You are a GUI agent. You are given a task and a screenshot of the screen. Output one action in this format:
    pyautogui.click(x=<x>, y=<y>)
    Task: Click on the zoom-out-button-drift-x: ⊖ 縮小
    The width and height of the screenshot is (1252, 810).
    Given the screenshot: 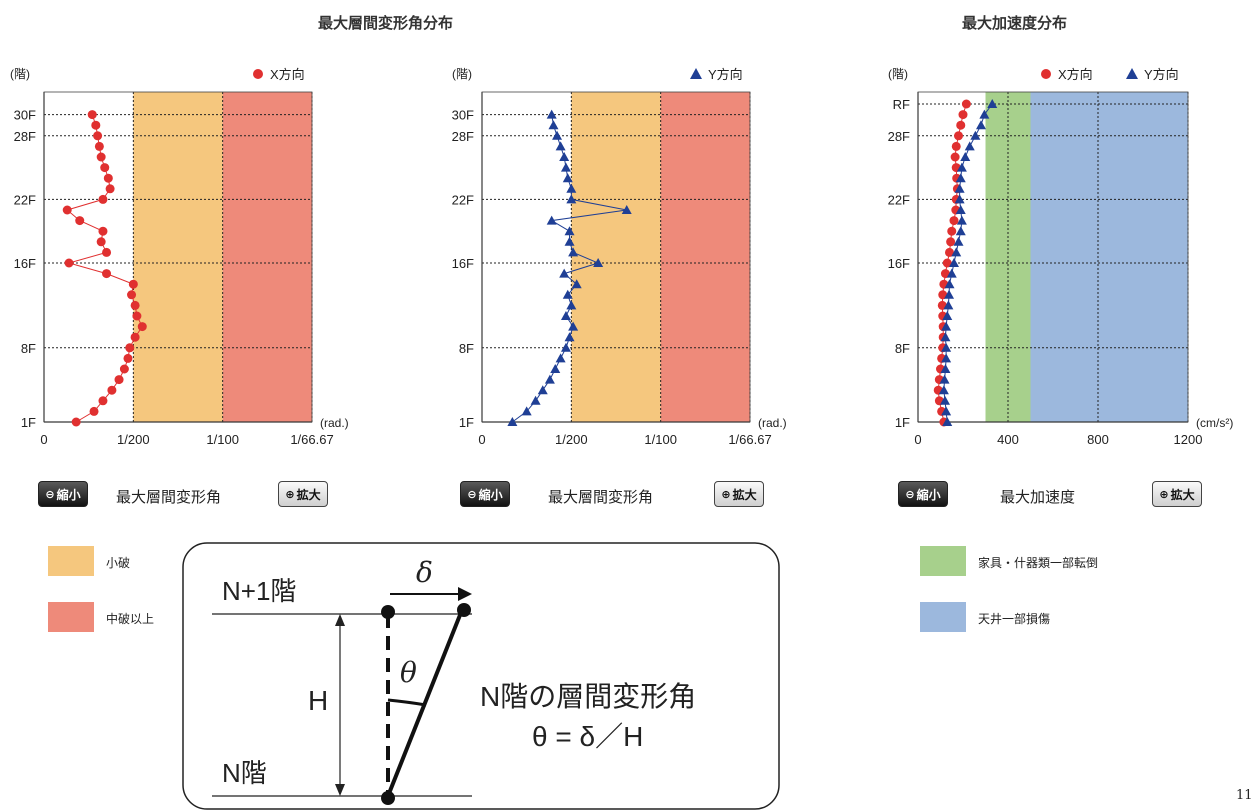 What is the action you would take?
    pyautogui.click(x=63, y=494)
    